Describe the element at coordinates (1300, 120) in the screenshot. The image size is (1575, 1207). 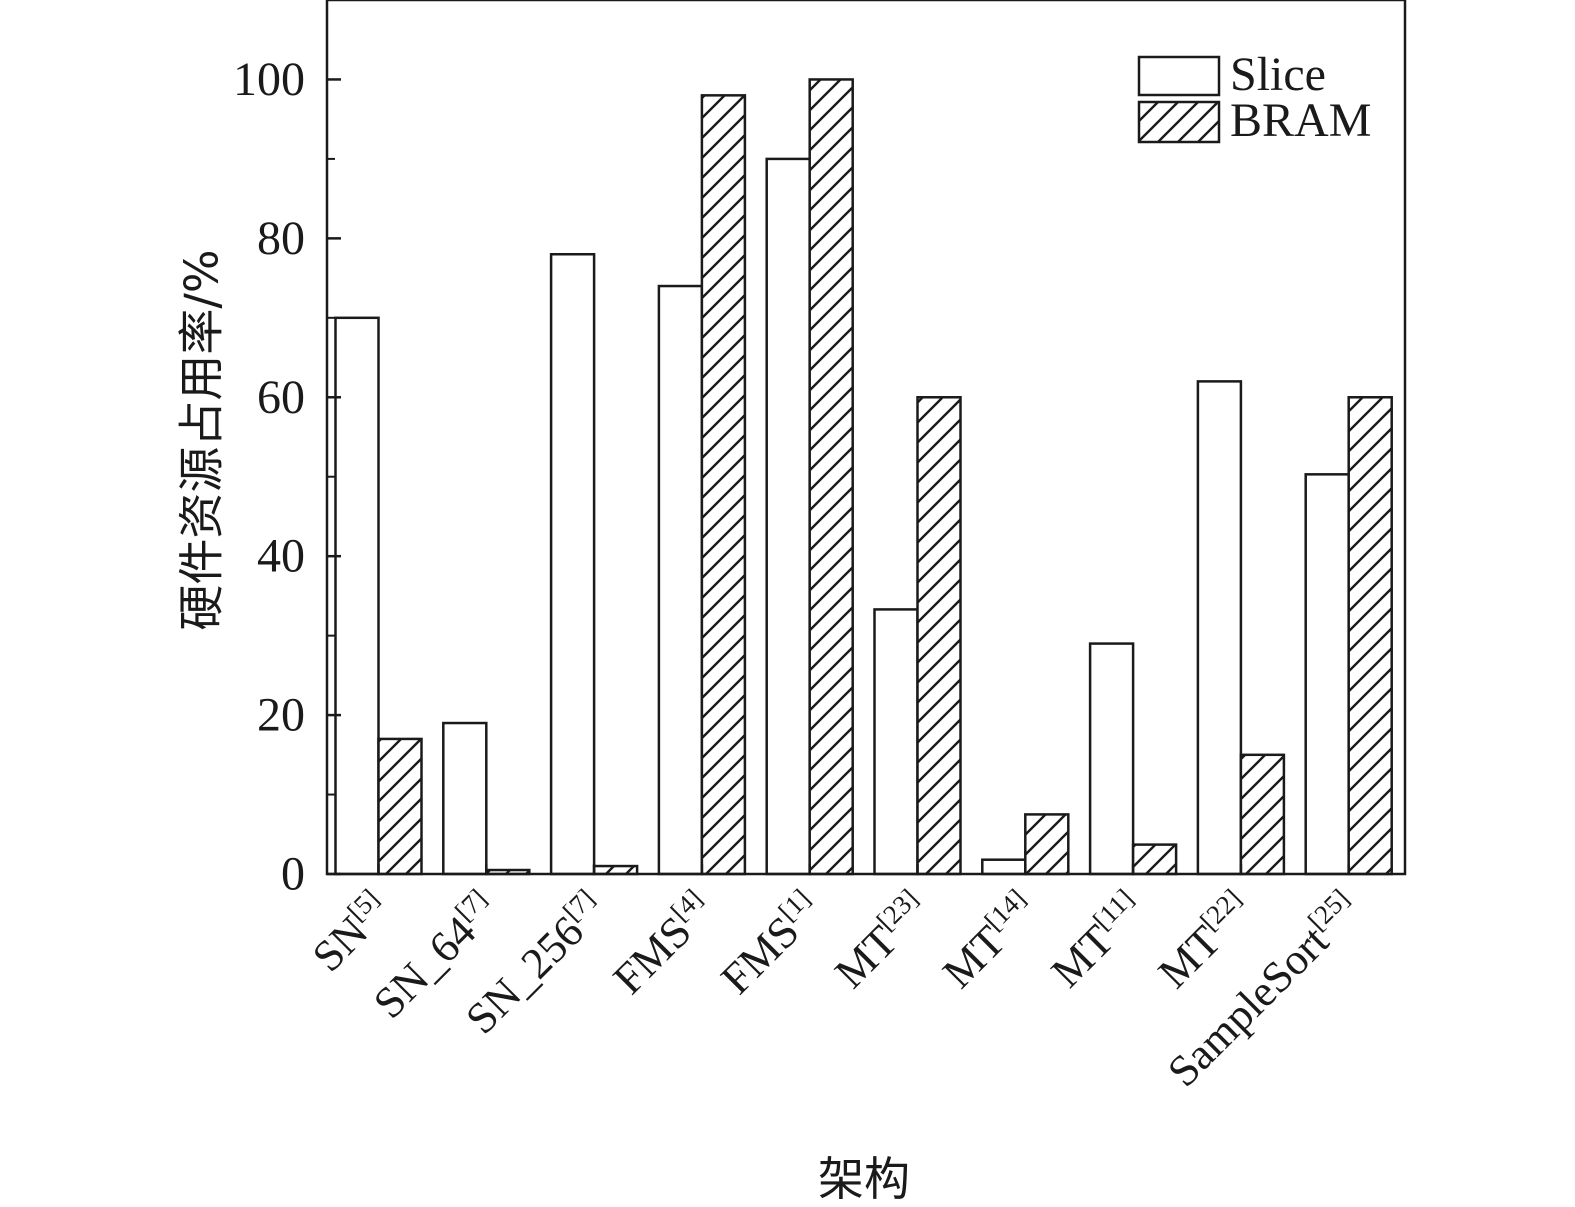
I see `legend-label-bram: BRAM` at that location.